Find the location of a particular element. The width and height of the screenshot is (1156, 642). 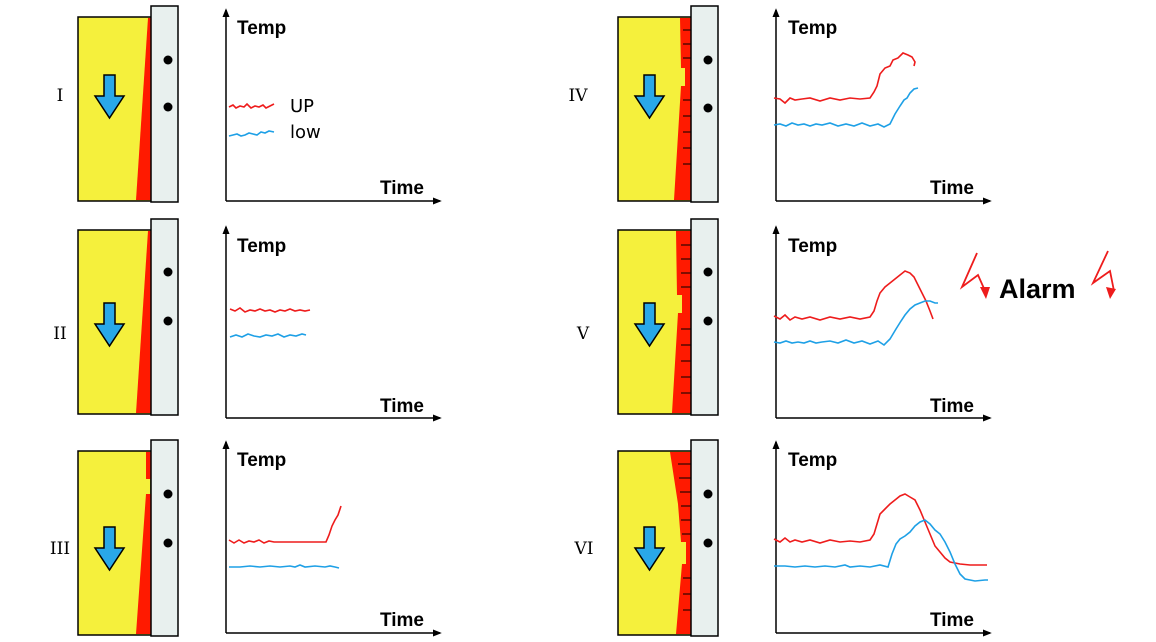

stage-6-panel: VI Temp Time is located at coordinates (783, 538).